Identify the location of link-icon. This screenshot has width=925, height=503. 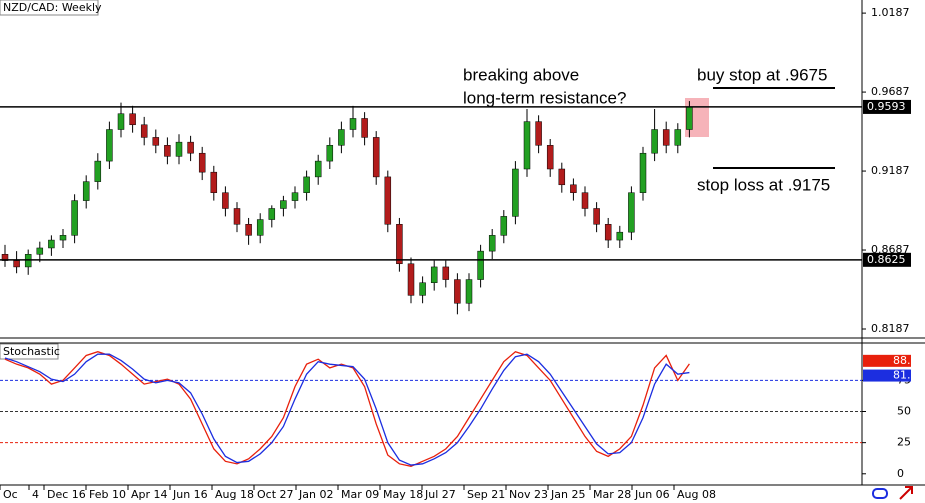
(880, 493).